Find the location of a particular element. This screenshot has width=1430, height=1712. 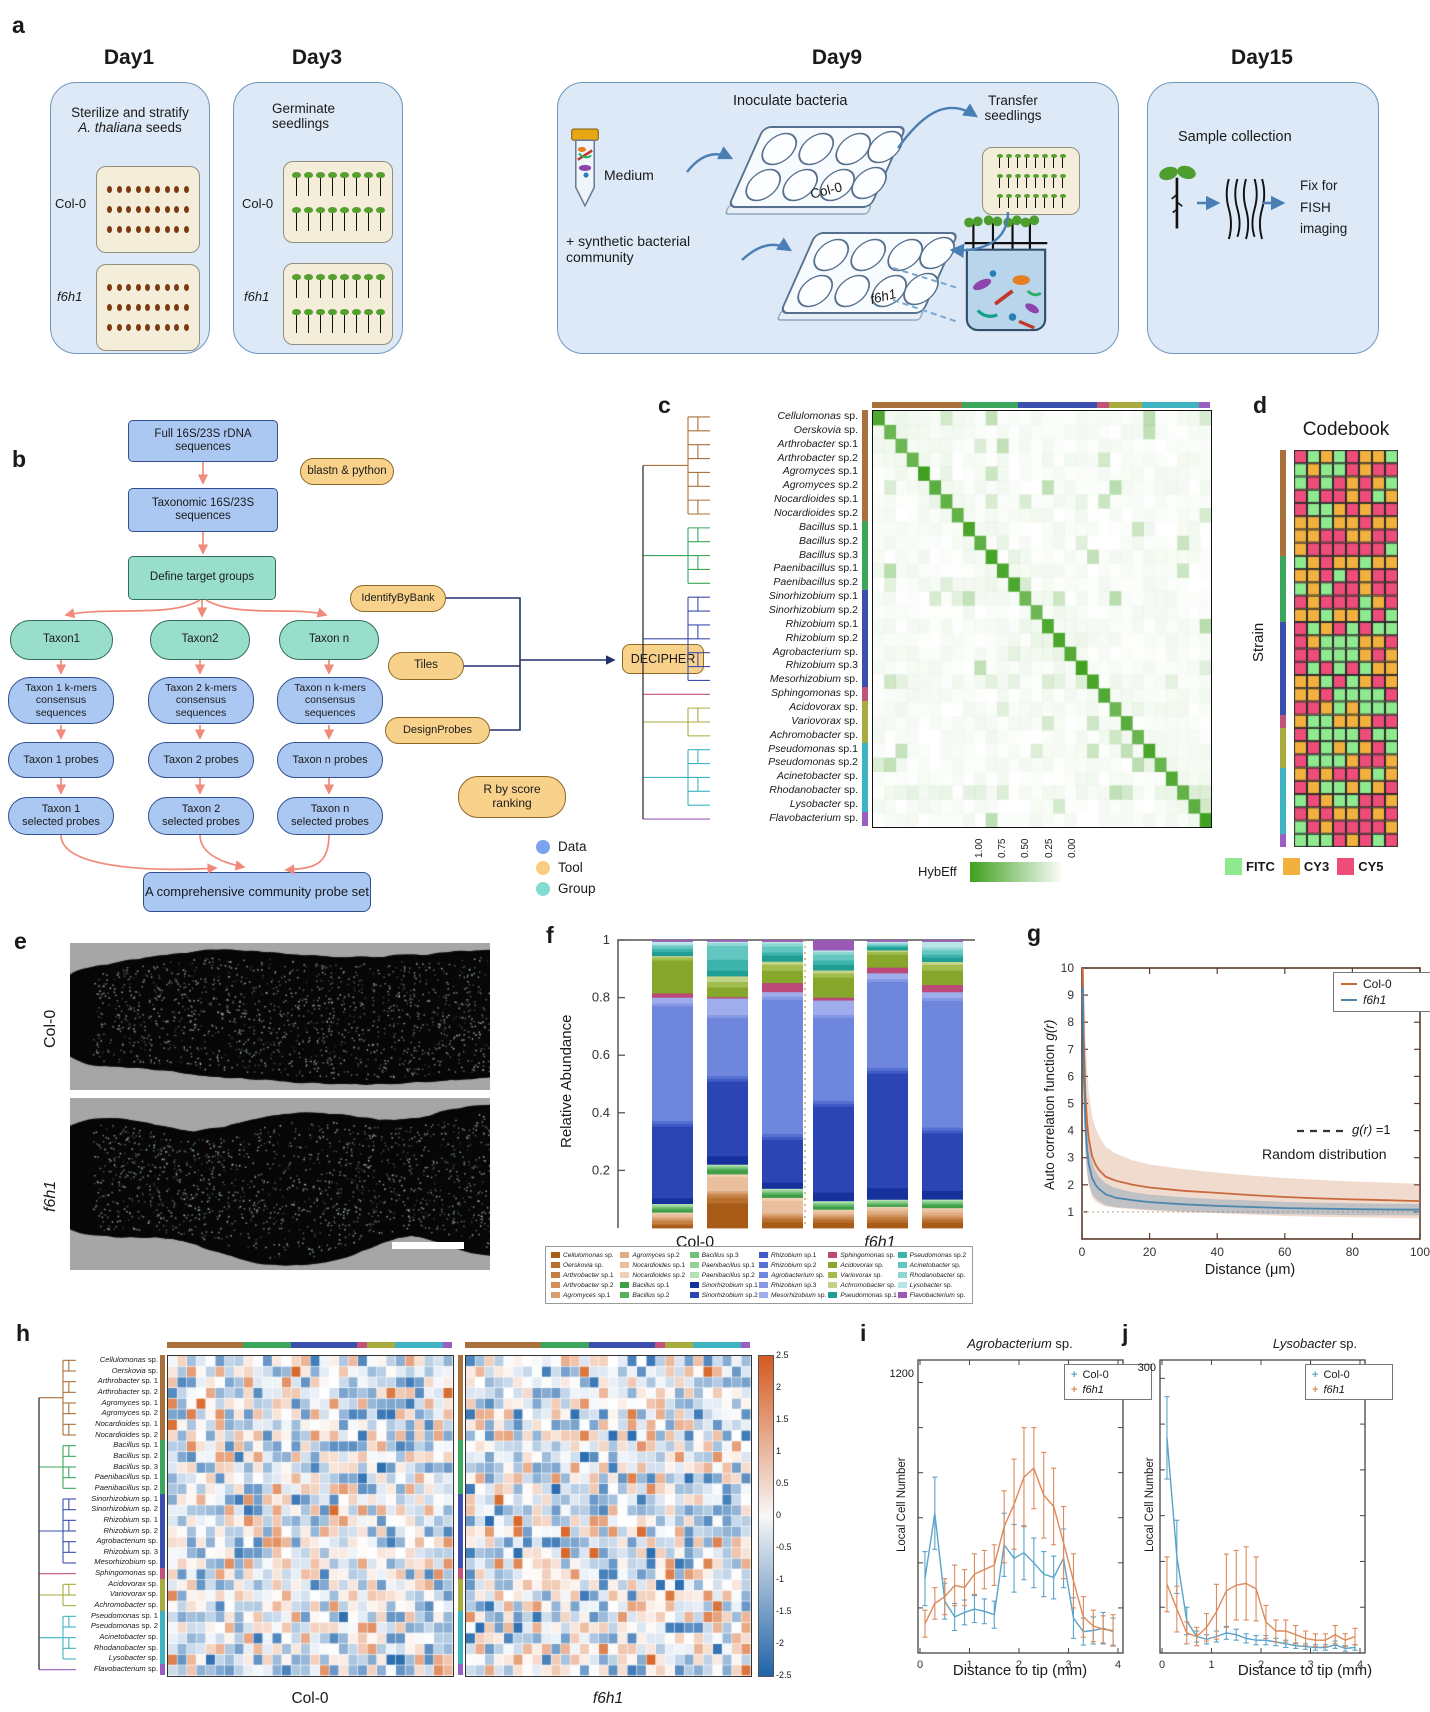

node-taxon2: Taxon2 is located at coordinates (200, 640).